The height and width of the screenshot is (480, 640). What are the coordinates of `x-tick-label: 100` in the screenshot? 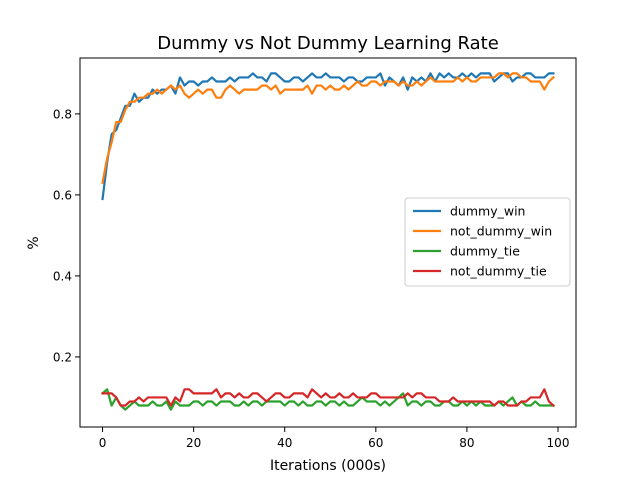 It's located at (558, 443).